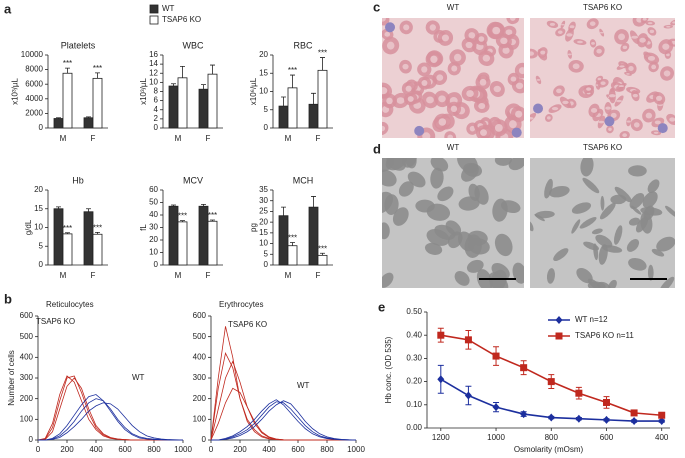 This screenshot has height=458, width=685. Describe the element at coordinates (156, 100) in the screenshot. I see `y-tick-label: 6` at that location.